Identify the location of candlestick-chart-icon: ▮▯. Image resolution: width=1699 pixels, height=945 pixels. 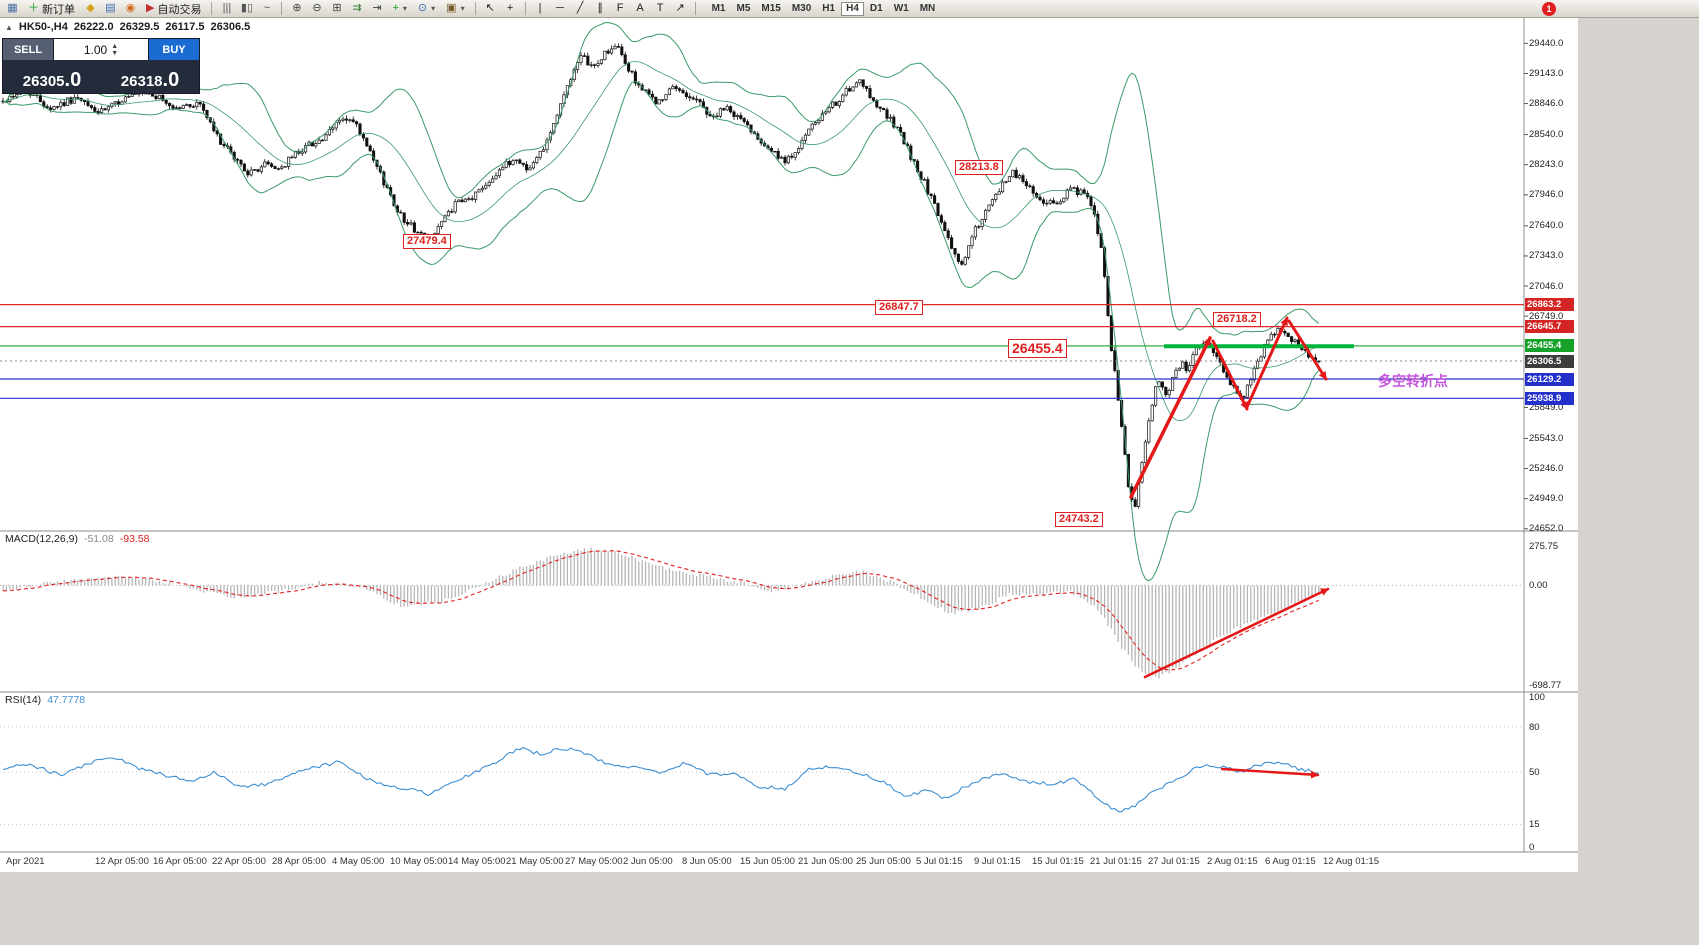
(246, 8).